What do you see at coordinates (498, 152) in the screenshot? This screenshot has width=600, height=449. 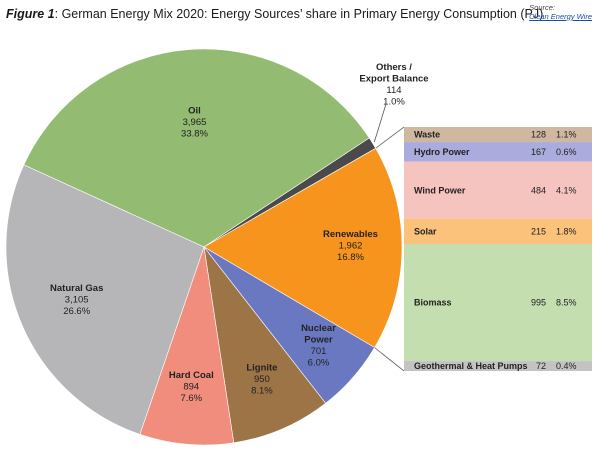 I see `breakdown-segment-hydro-power` at bounding box center [498, 152].